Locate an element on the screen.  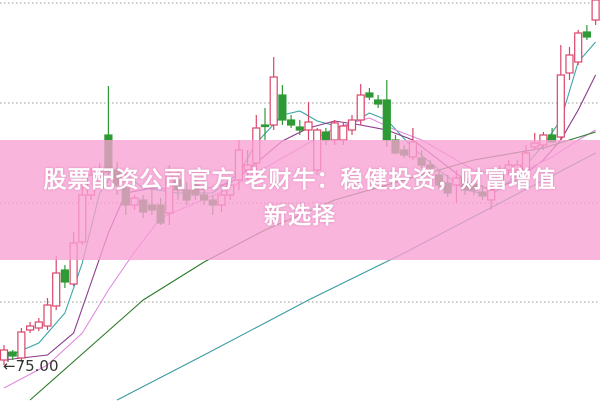
arrow-left-icon: ← is located at coordinates (9, 366).